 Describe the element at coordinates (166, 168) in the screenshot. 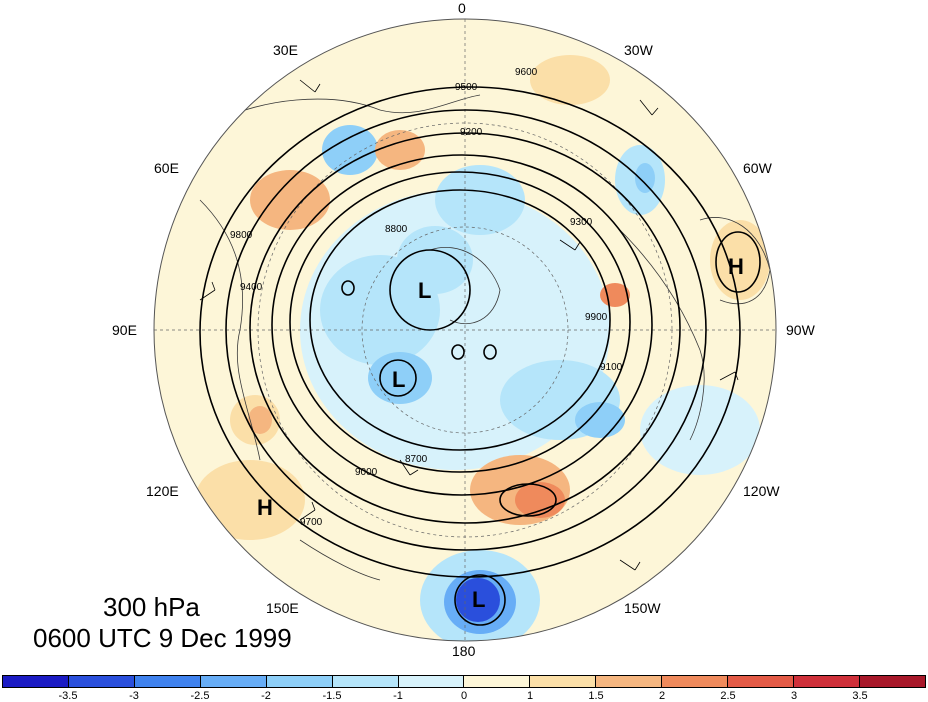

I see `lon-label-60e: 60E` at that location.